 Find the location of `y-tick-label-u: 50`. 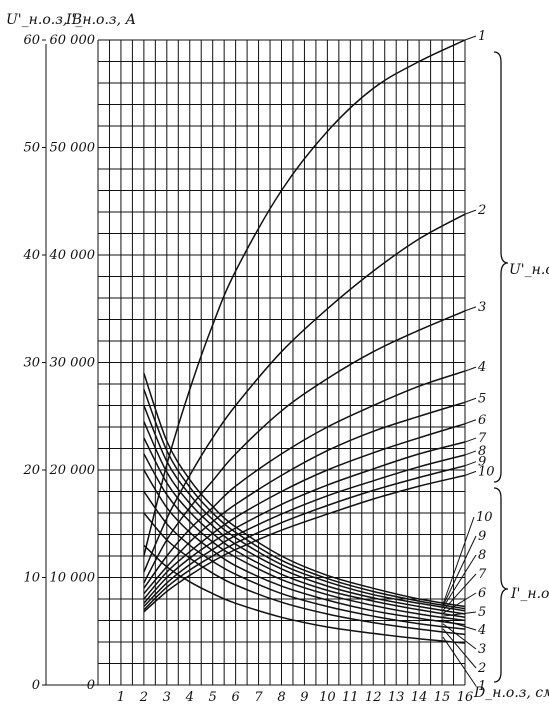

y-tick-label-u: 50 is located at coordinates (31, 148).